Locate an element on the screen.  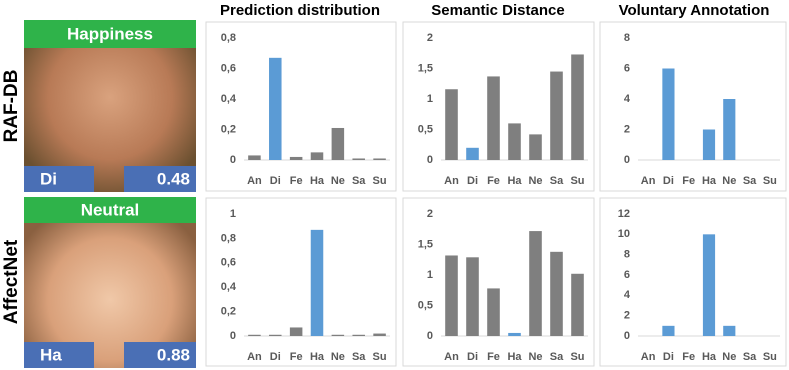
y-tick-label: 12 is located at coordinates (624, 214).